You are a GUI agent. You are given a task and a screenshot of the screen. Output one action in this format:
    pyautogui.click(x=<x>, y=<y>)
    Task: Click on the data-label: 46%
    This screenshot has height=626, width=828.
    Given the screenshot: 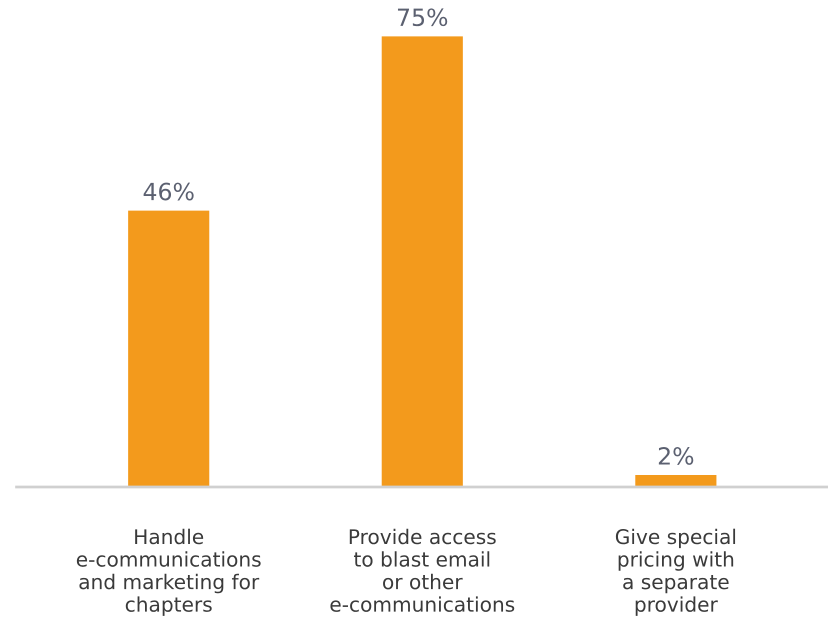 What is the action you would take?
    pyautogui.click(x=169, y=191)
    